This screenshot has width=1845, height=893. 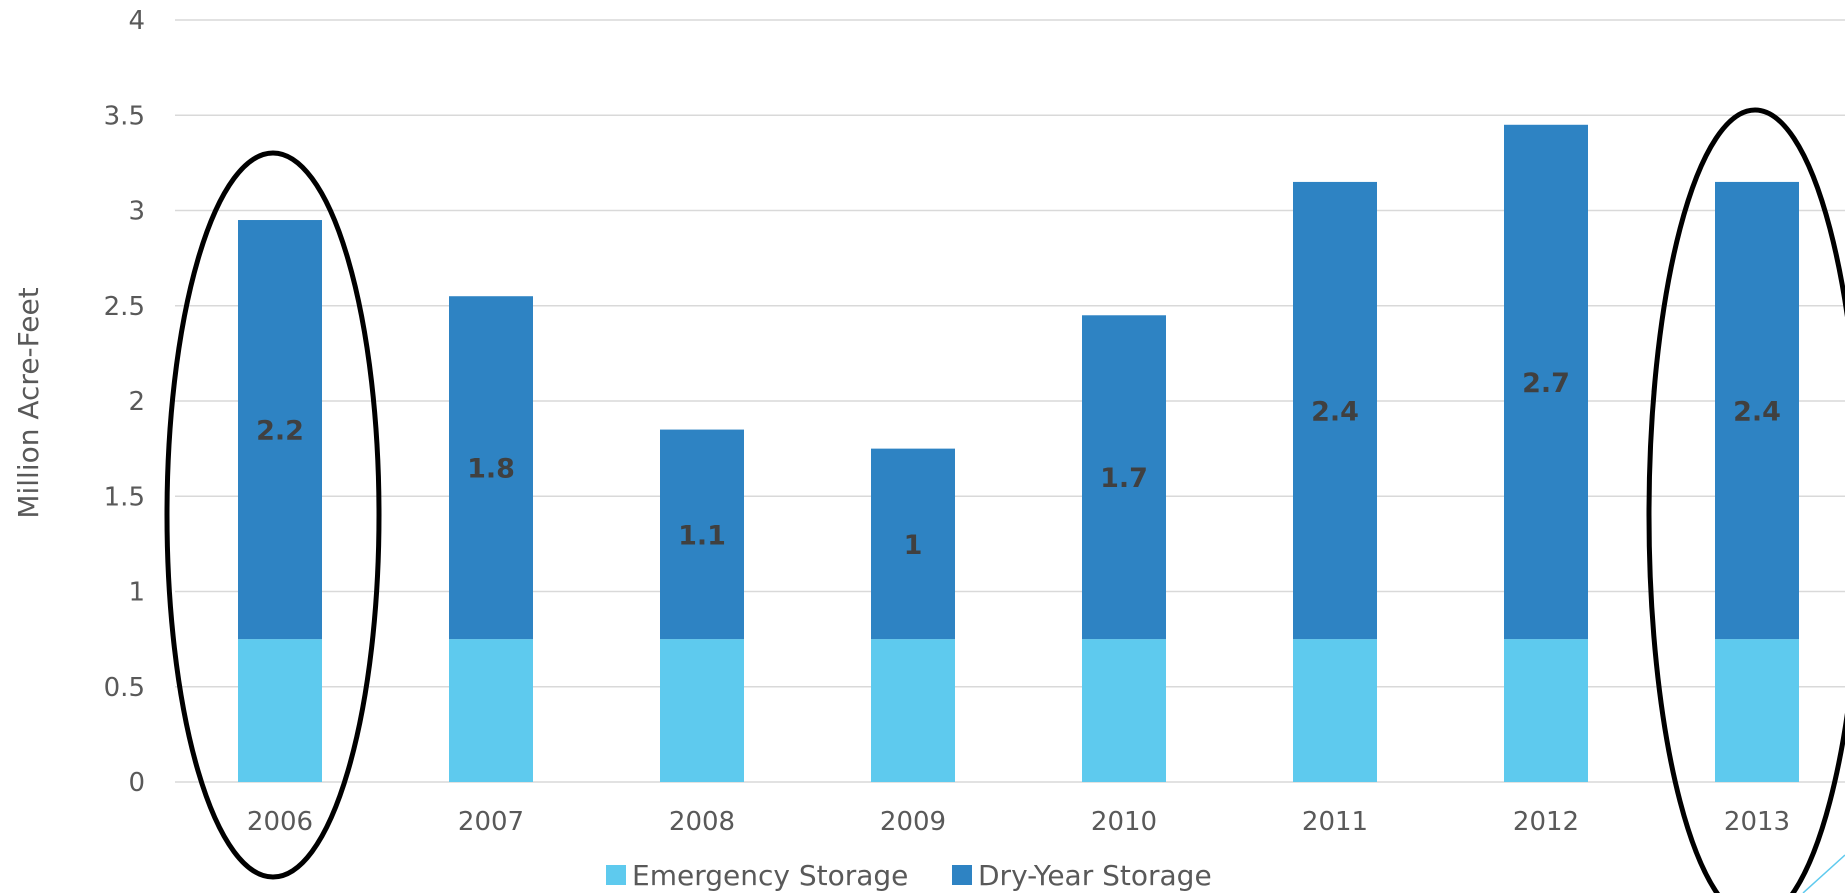 What do you see at coordinates (491, 822) in the screenshot?
I see `x-tick-label: 2007` at bounding box center [491, 822].